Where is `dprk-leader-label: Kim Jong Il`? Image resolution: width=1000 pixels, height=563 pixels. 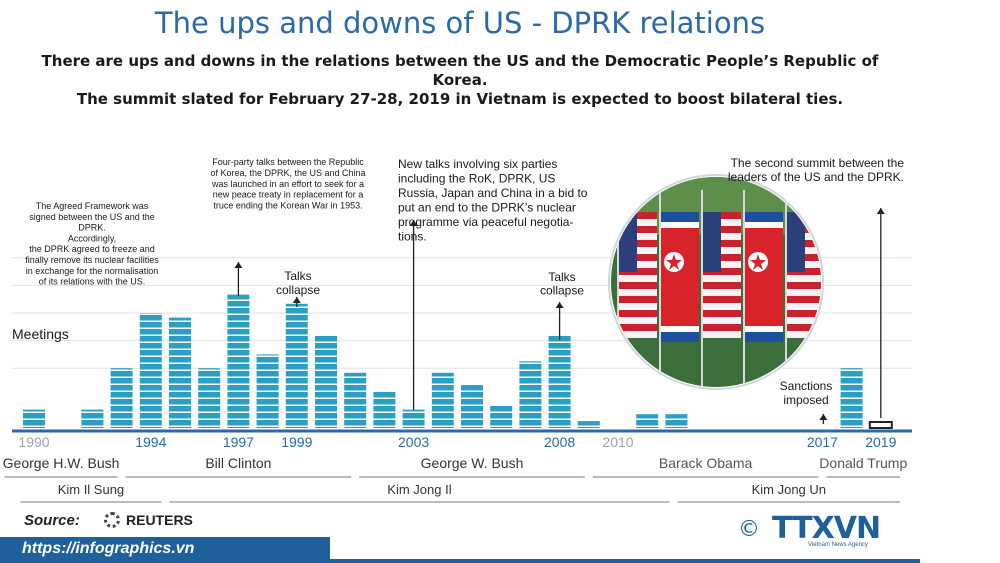 dprk-leader-label: Kim Jong Il is located at coordinates (419, 489).